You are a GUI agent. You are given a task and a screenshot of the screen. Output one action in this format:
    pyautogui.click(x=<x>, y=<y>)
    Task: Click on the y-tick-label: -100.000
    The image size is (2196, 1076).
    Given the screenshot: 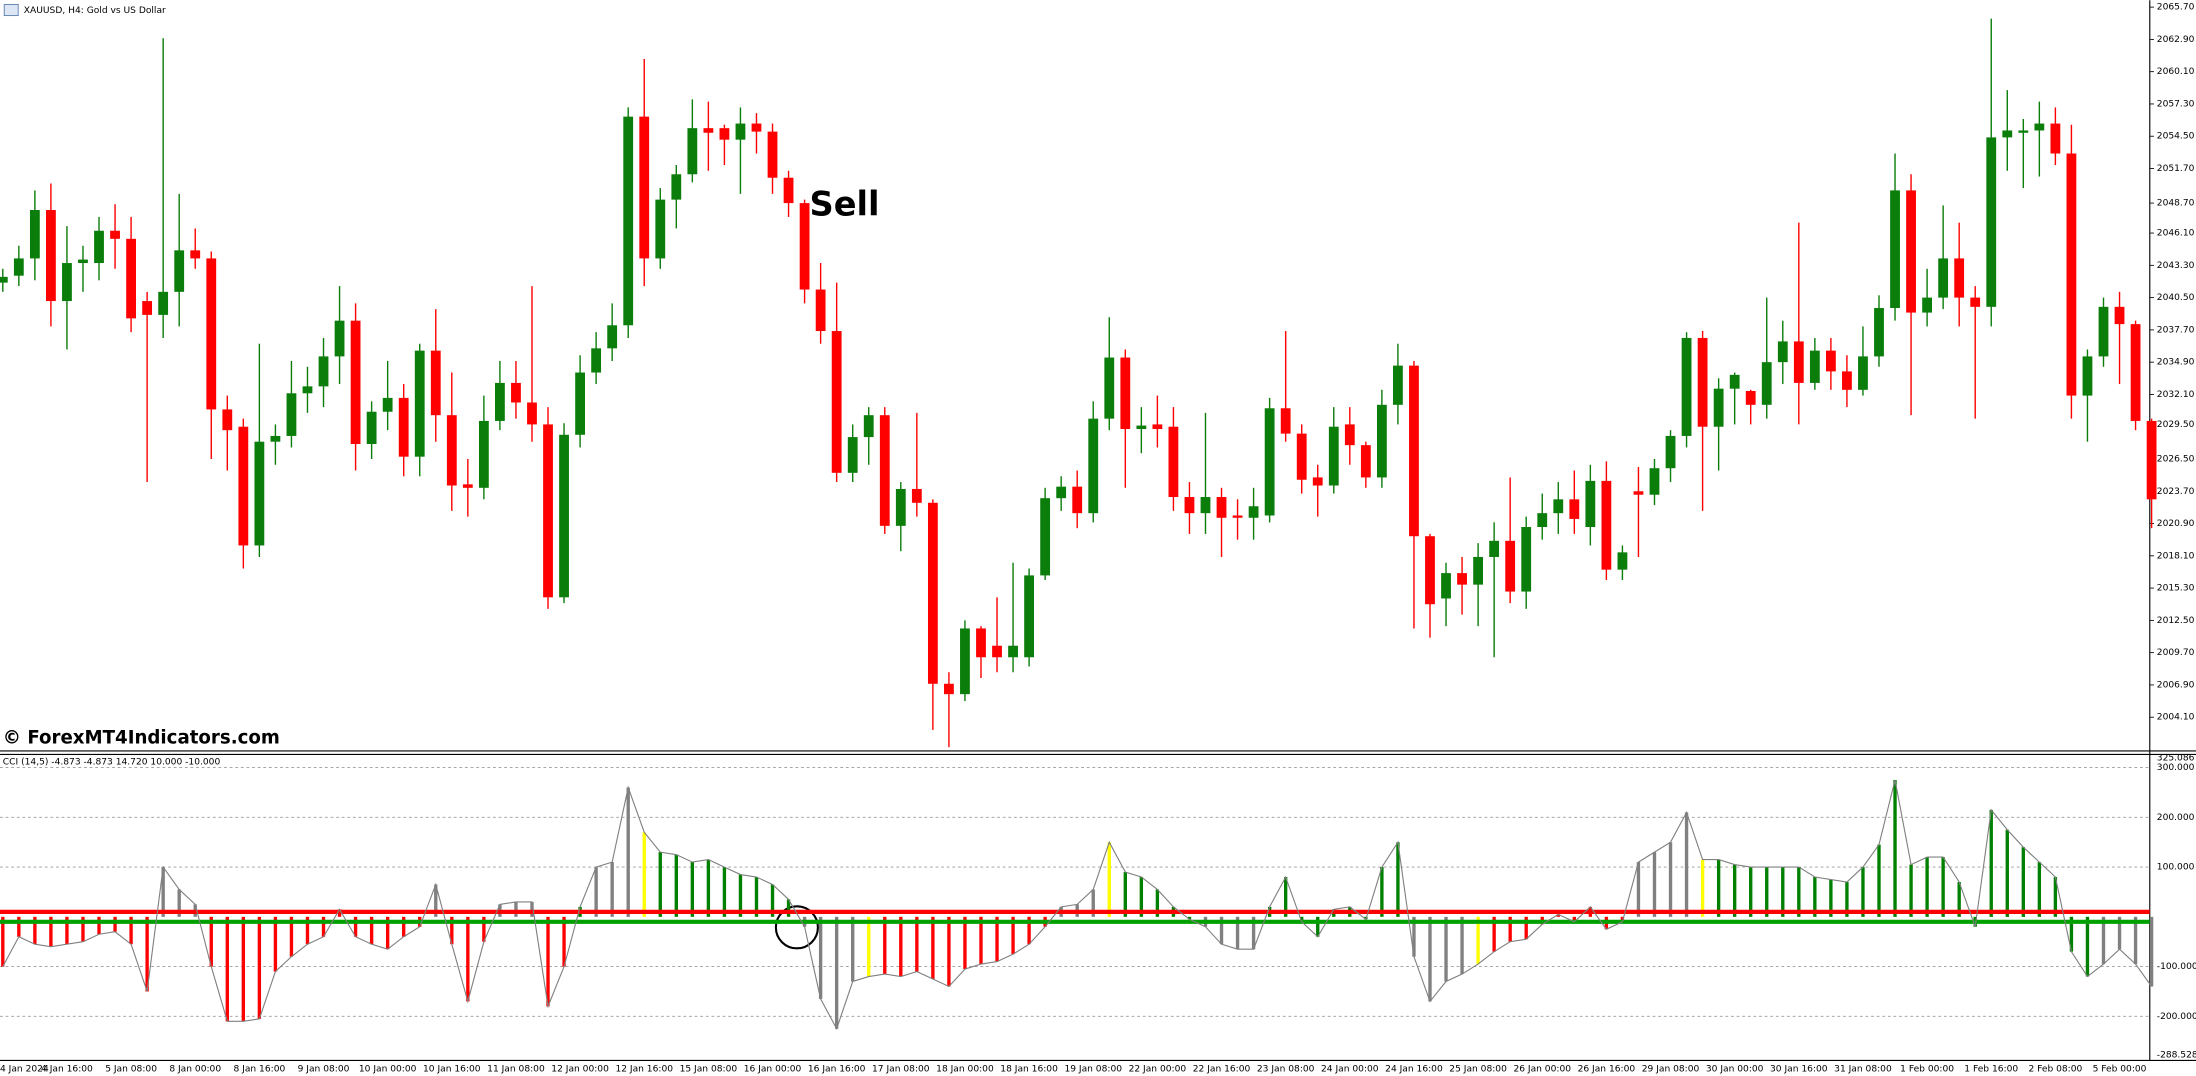 What is the action you would take?
    pyautogui.click(x=2176, y=967)
    